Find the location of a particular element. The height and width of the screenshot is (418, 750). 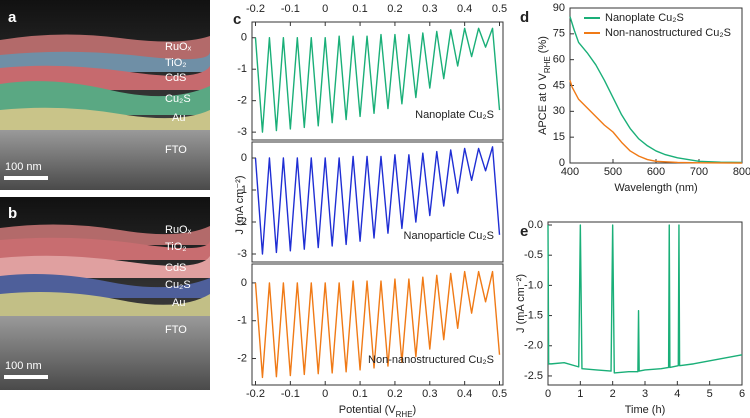

x-tick-label: 500 is located at coordinates (613, 172).